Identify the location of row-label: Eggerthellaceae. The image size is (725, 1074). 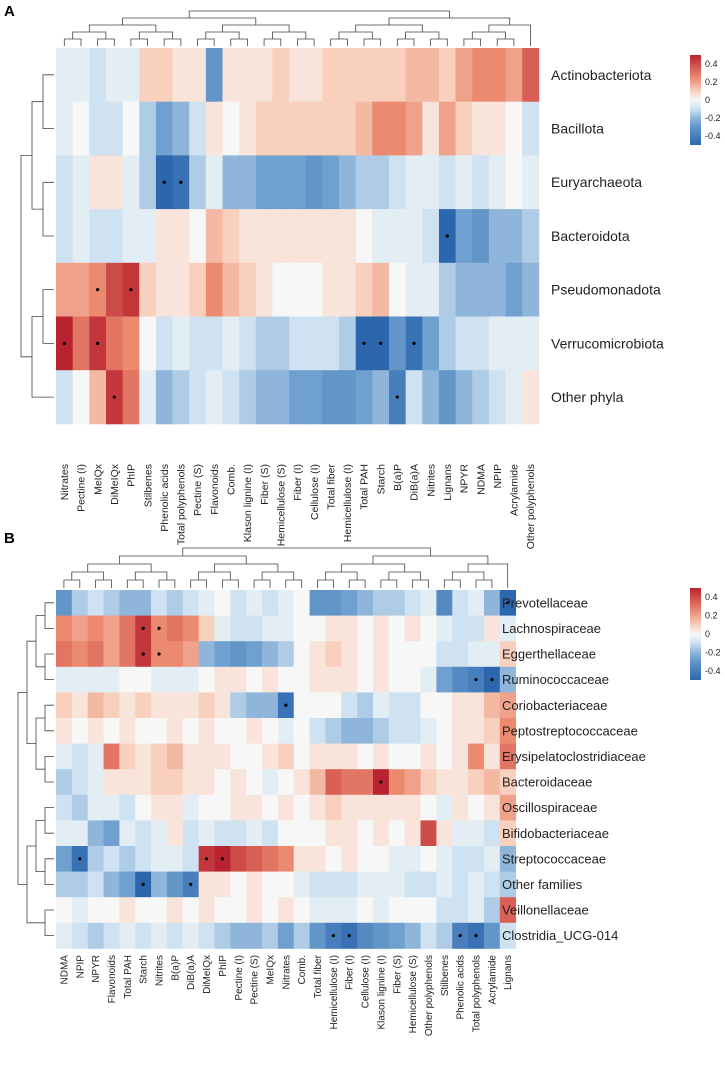
(549, 654).